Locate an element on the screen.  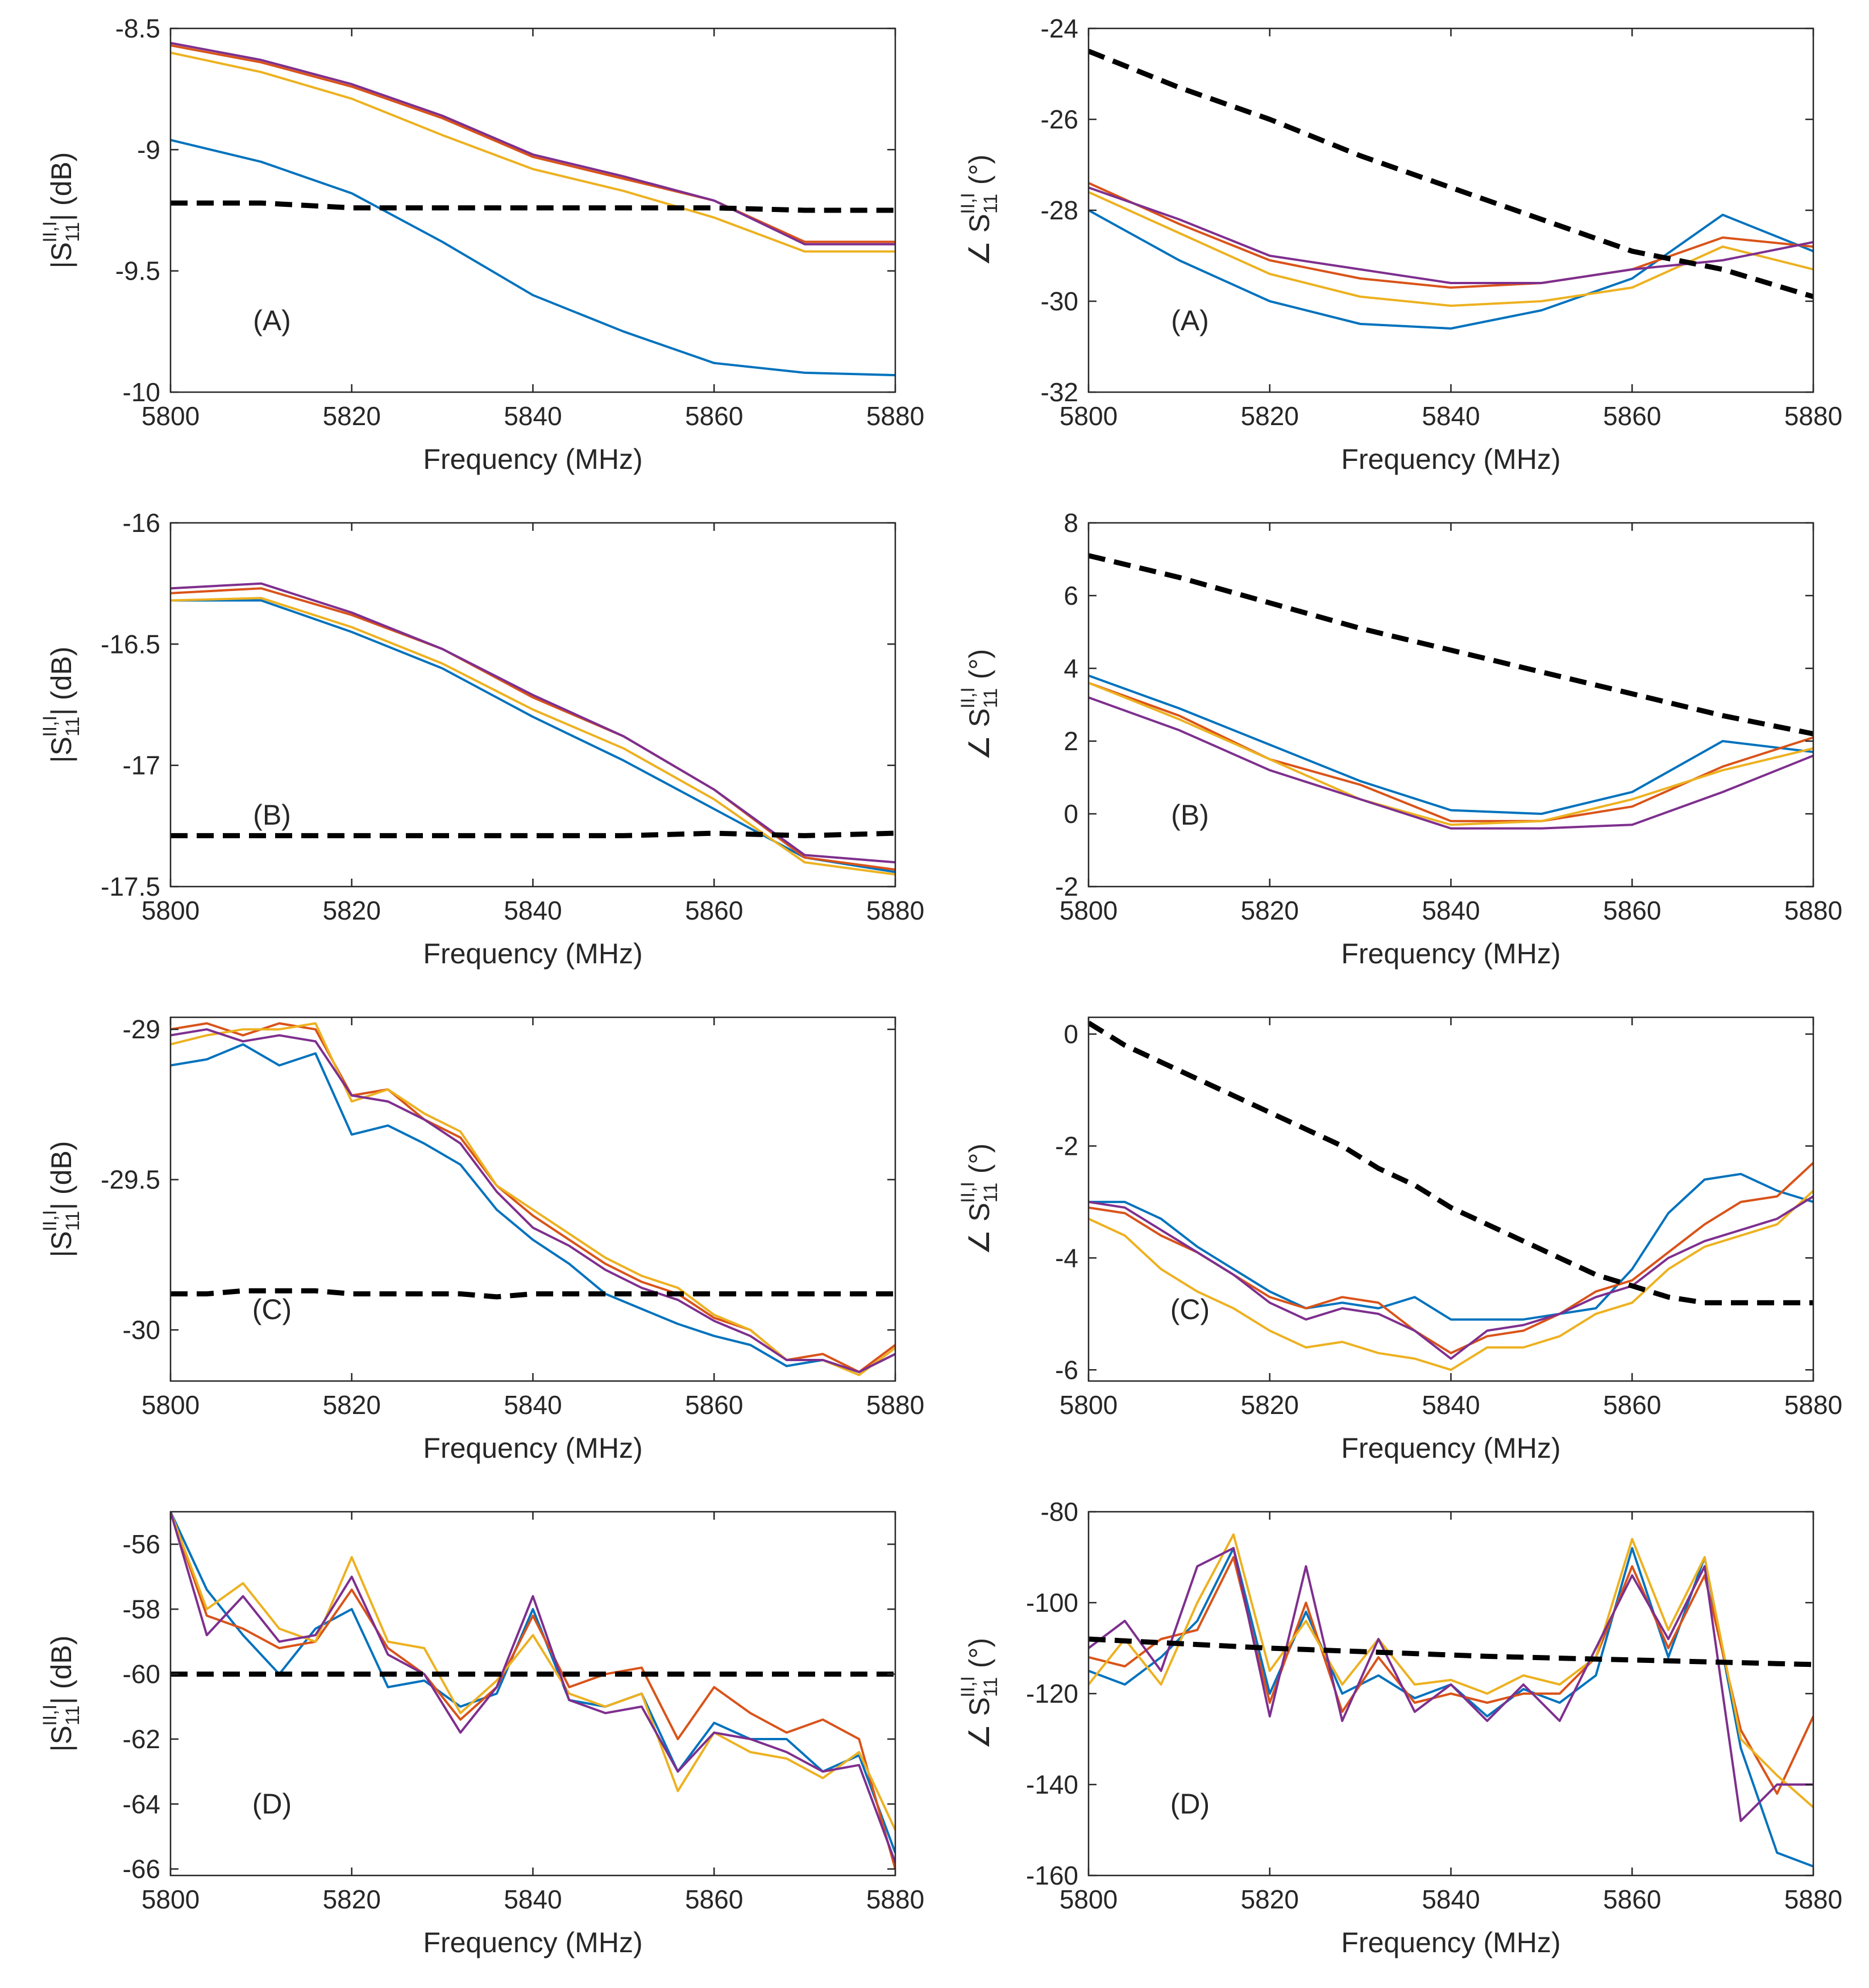
y-tick-label: -16 is located at coordinates (141, 523).